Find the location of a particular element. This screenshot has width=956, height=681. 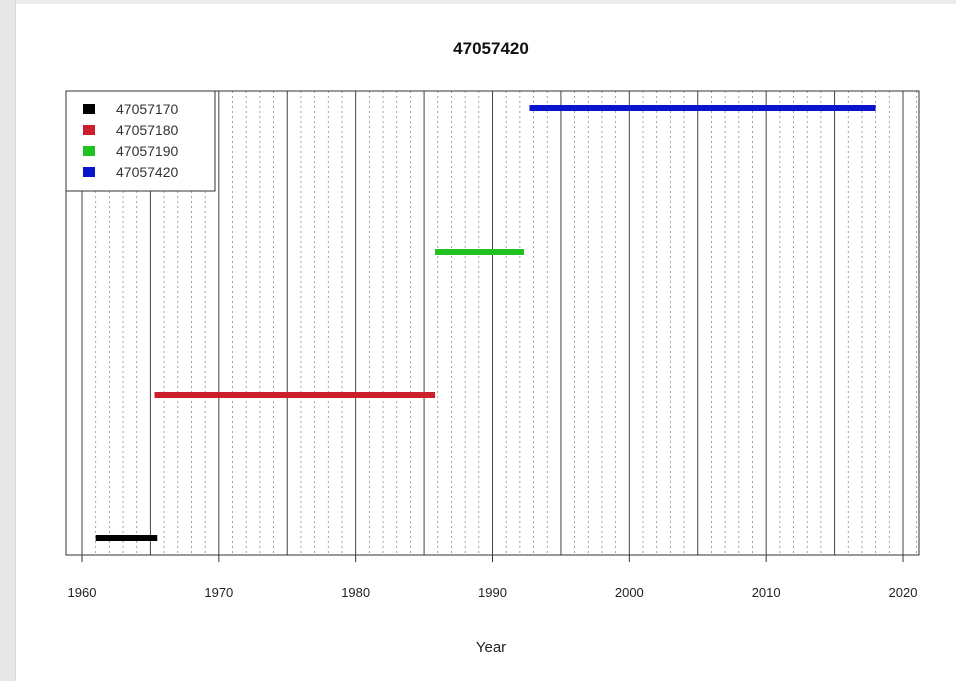

legend-label-47057180: 47057180 is located at coordinates (147, 130).